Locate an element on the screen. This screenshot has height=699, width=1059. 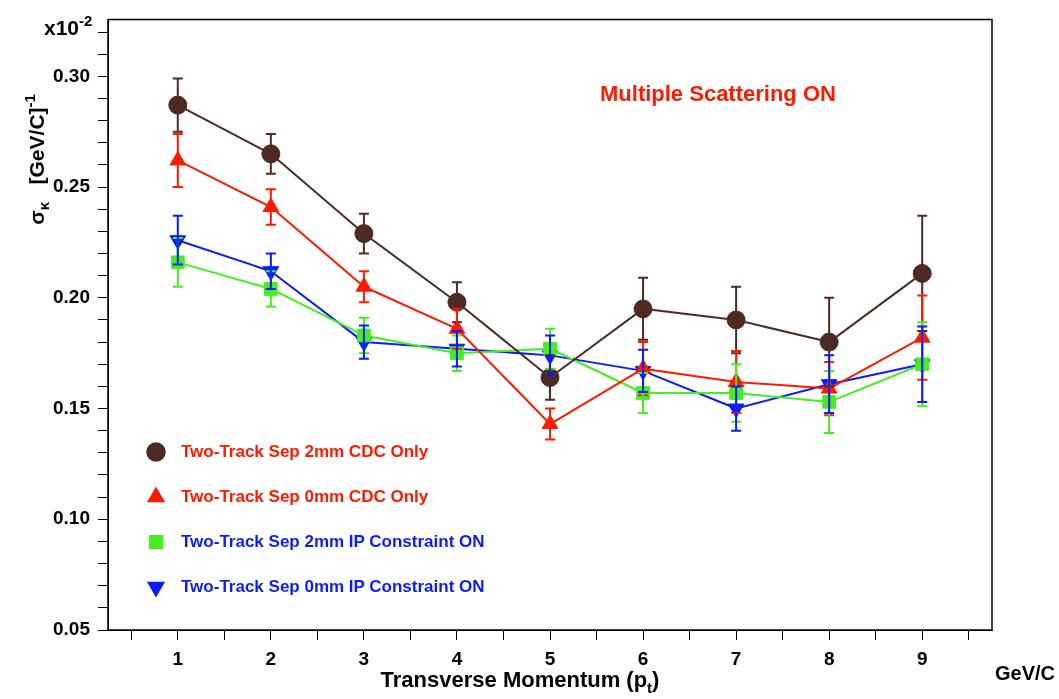
x-tick-label: 7 is located at coordinates (736, 658).